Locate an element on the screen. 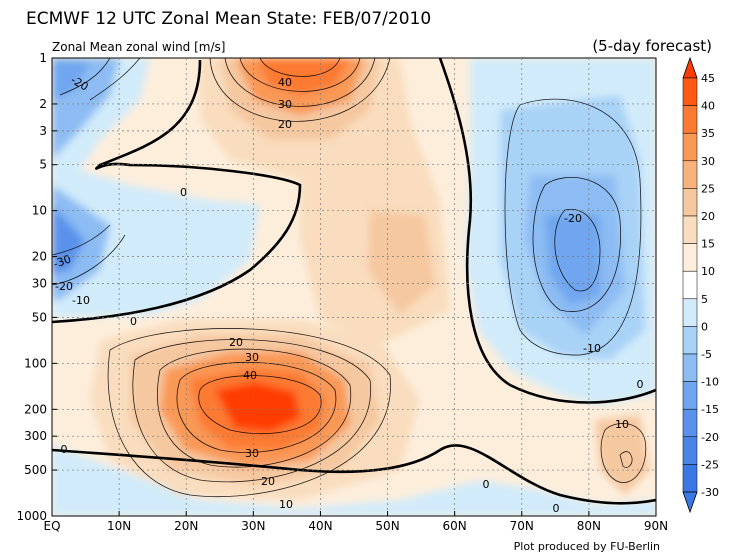  colorbar-tick-label: 35 is located at coordinates (708, 133).